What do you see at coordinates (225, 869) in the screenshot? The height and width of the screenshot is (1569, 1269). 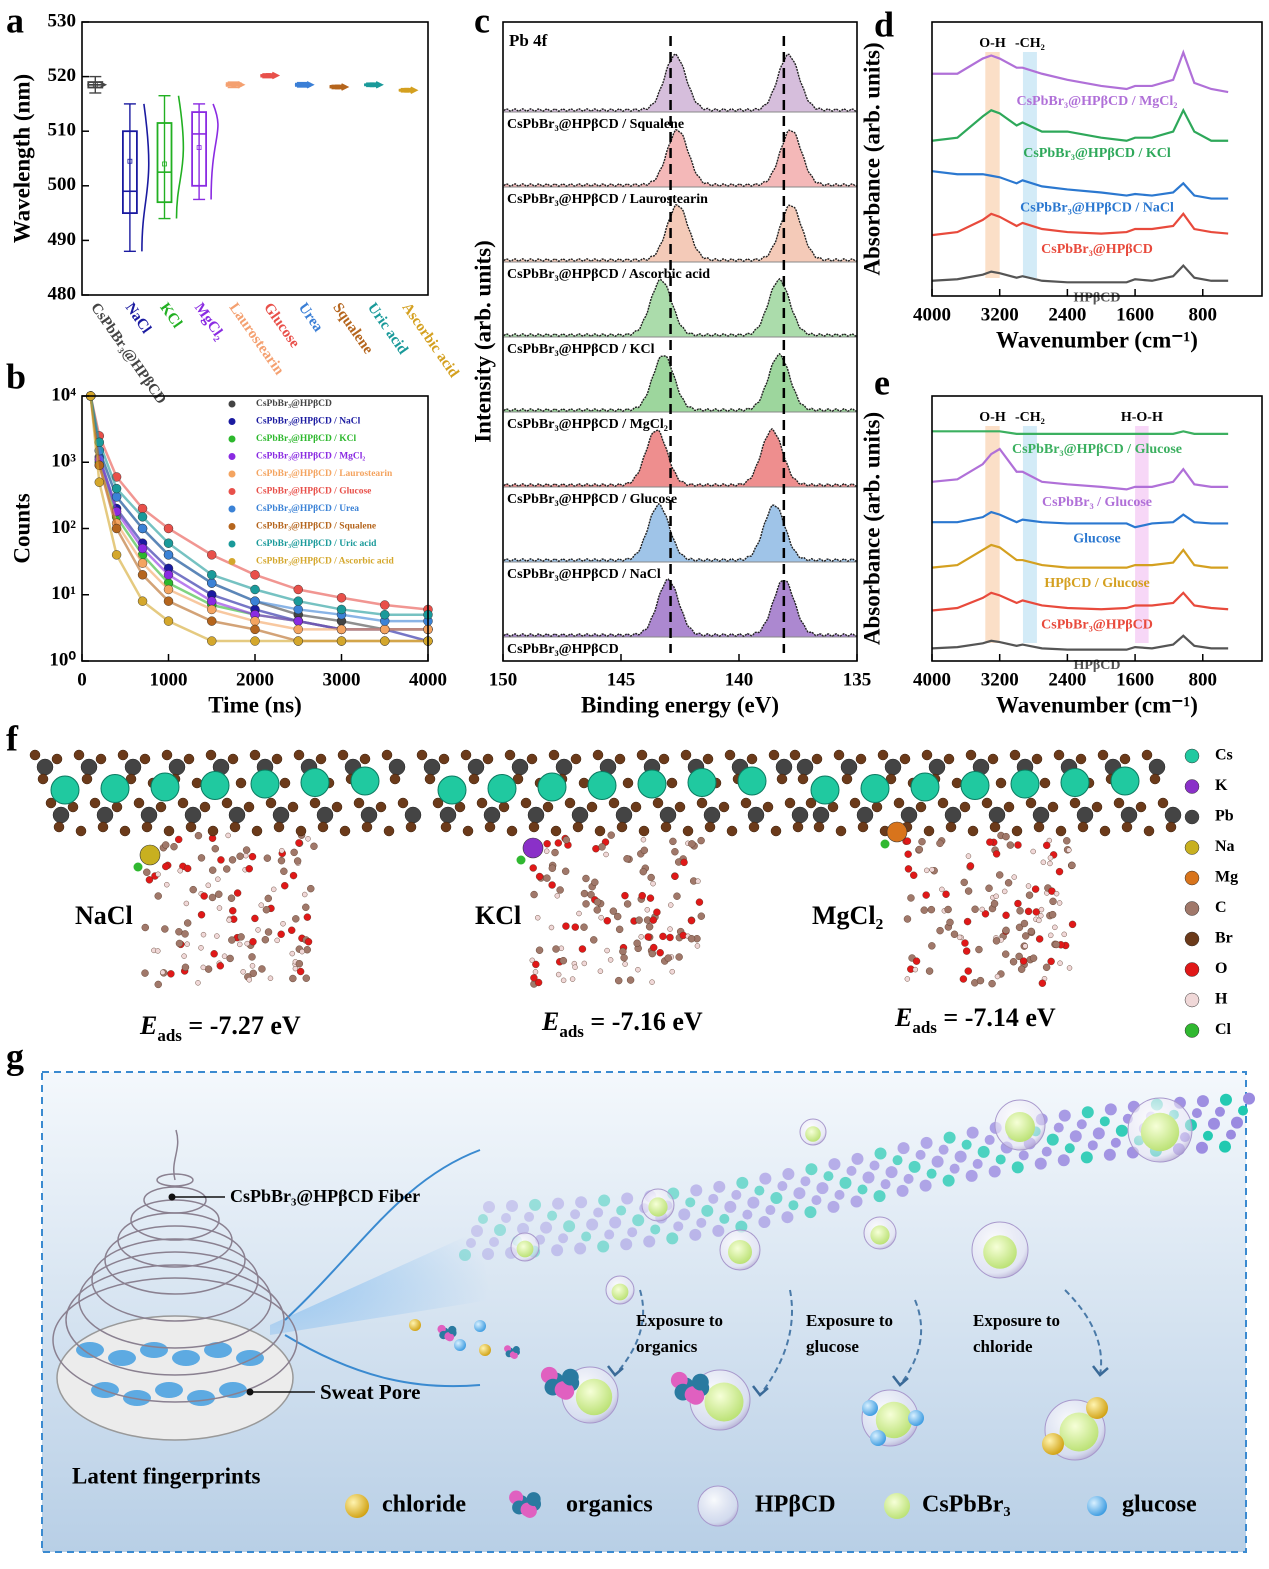 I see `structure` at bounding box center [225, 869].